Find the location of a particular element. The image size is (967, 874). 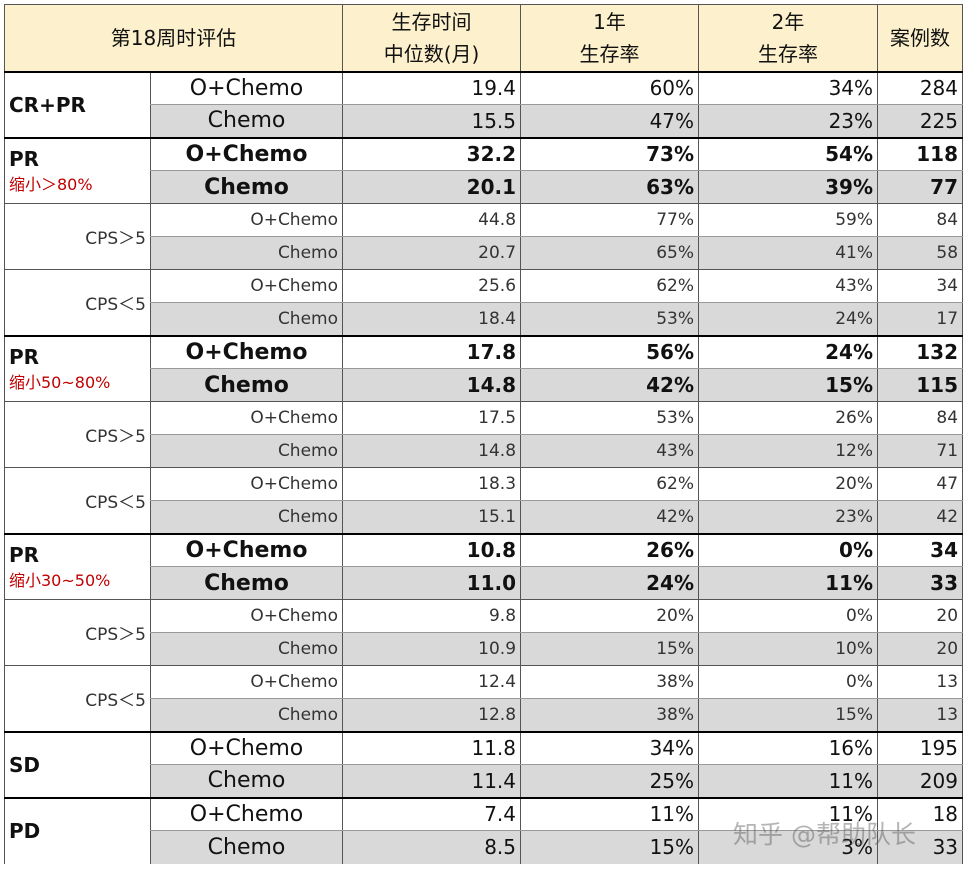

y1-cell: 34% is located at coordinates (610, 747).